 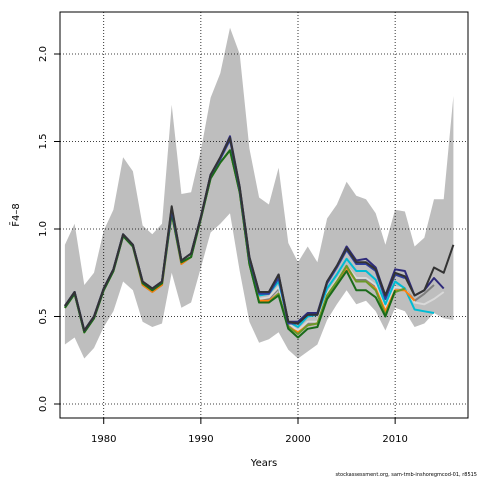 I want to click on x-tick-label: 1990, so click(x=200, y=439).